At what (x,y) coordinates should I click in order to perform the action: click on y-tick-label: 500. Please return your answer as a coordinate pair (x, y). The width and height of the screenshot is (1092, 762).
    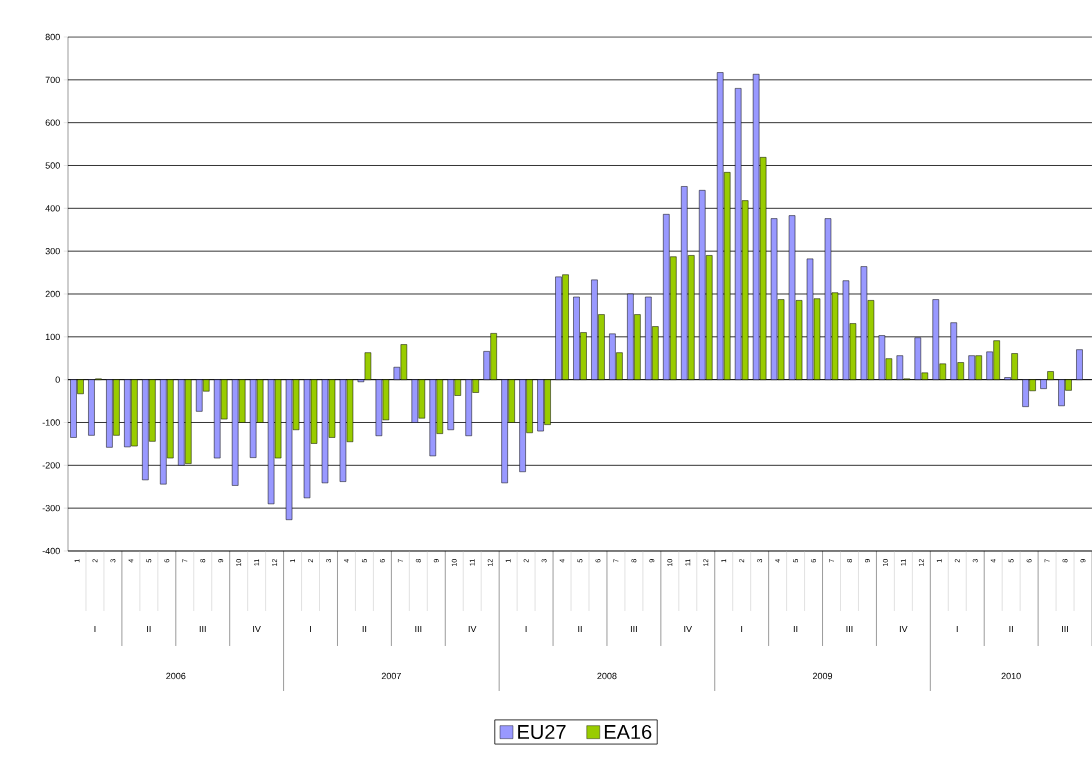
    Looking at the image, I should click on (52, 165).